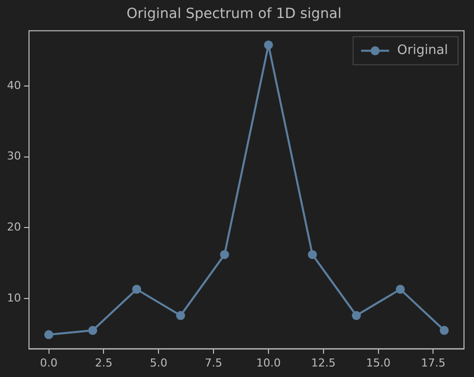 The image size is (474, 377). Describe the element at coordinates (213, 363) in the screenshot. I see `x-tick-label: 7.5` at that location.